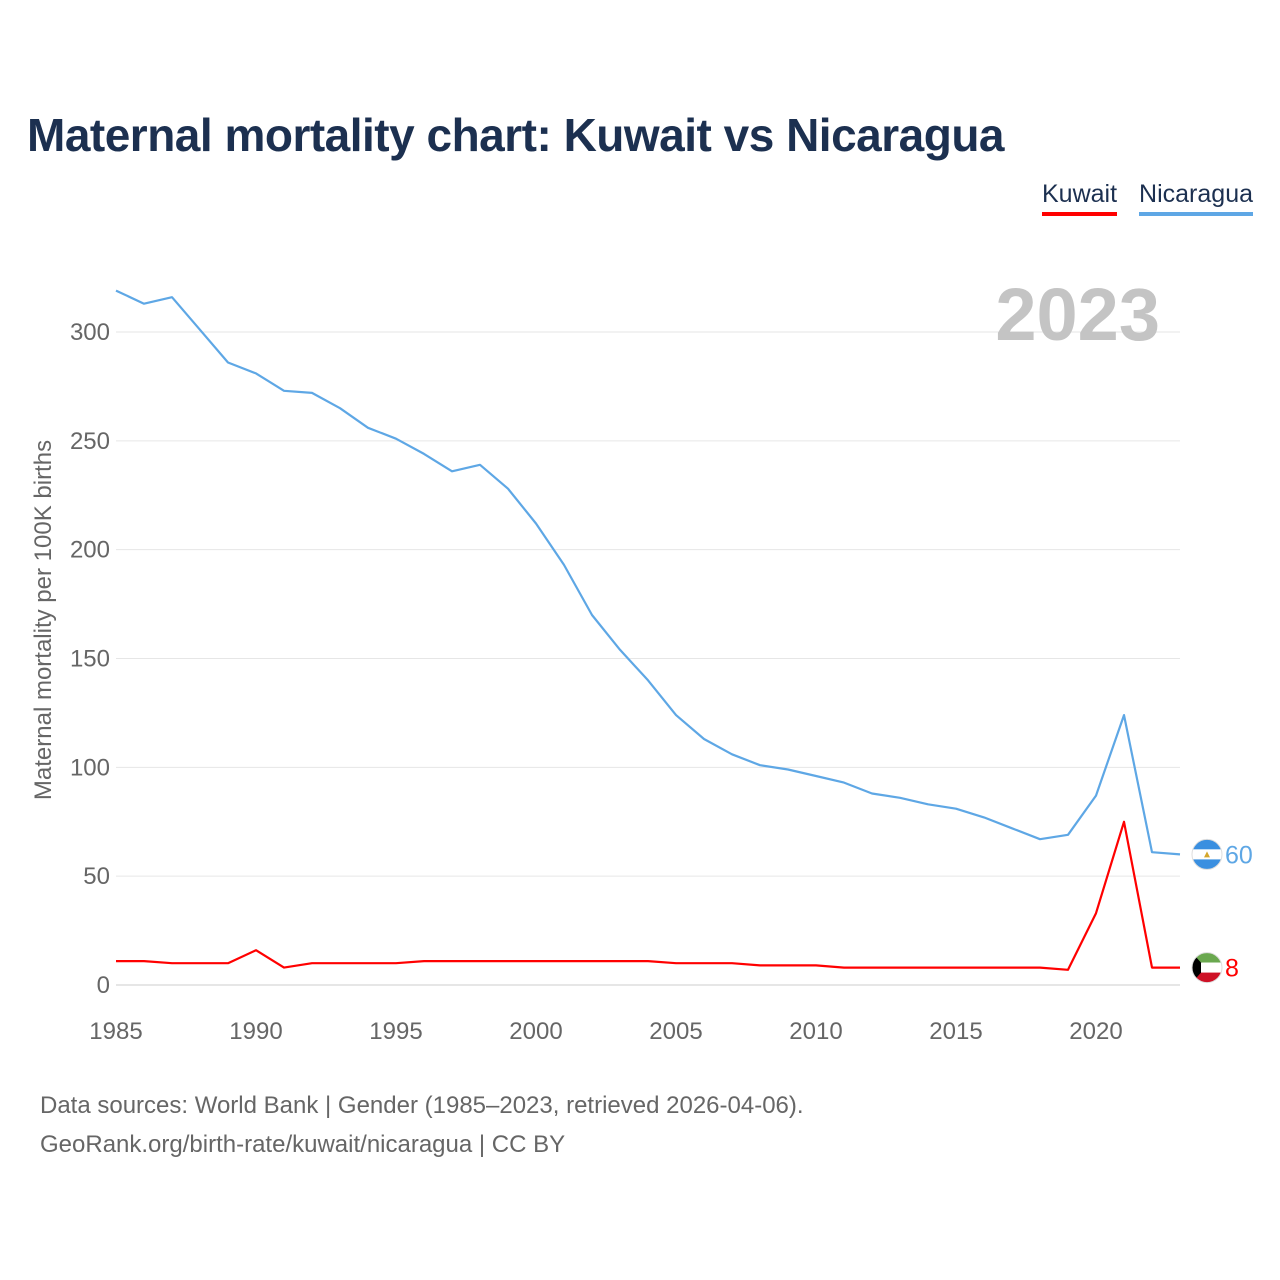 This screenshot has height=1280, width=1280. Describe the element at coordinates (675, 1031) in the screenshot. I see `x-tick-label: 2005` at that location.